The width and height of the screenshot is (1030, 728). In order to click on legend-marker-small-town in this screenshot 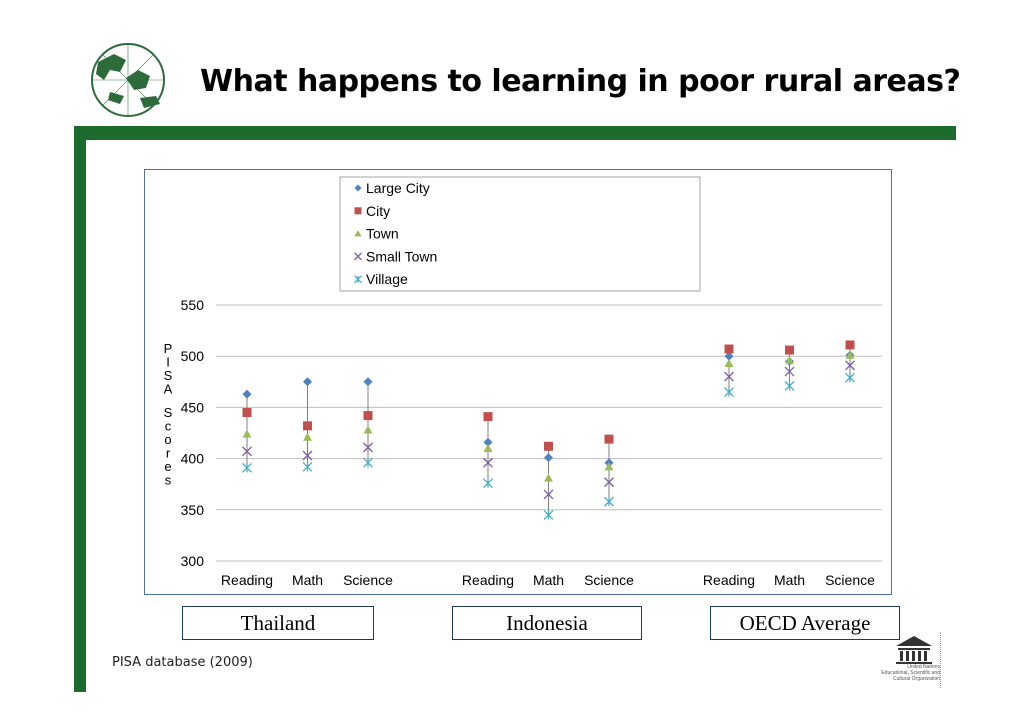, I will do `click(358, 256)`.